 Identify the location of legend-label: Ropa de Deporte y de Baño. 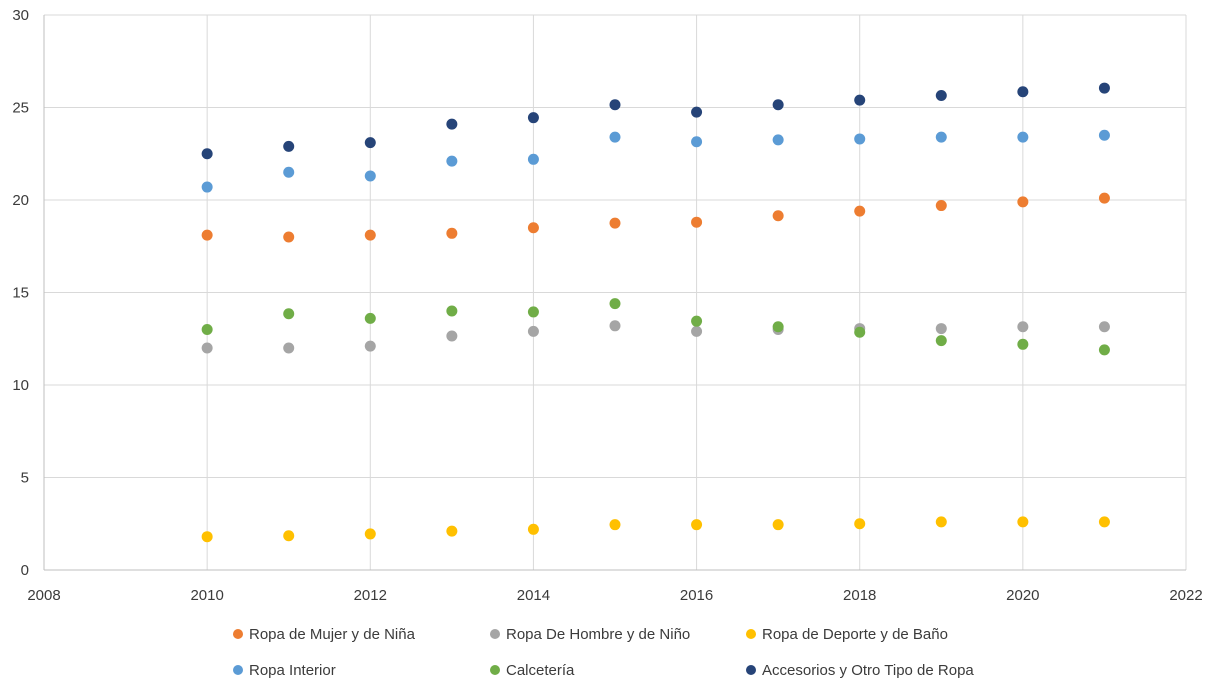
(855, 634).